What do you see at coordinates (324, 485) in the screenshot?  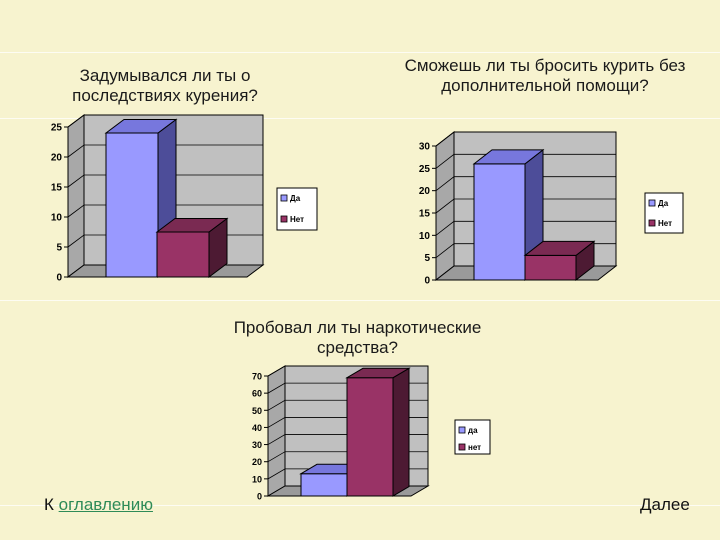 I see `bar-да` at bounding box center [324, 485].